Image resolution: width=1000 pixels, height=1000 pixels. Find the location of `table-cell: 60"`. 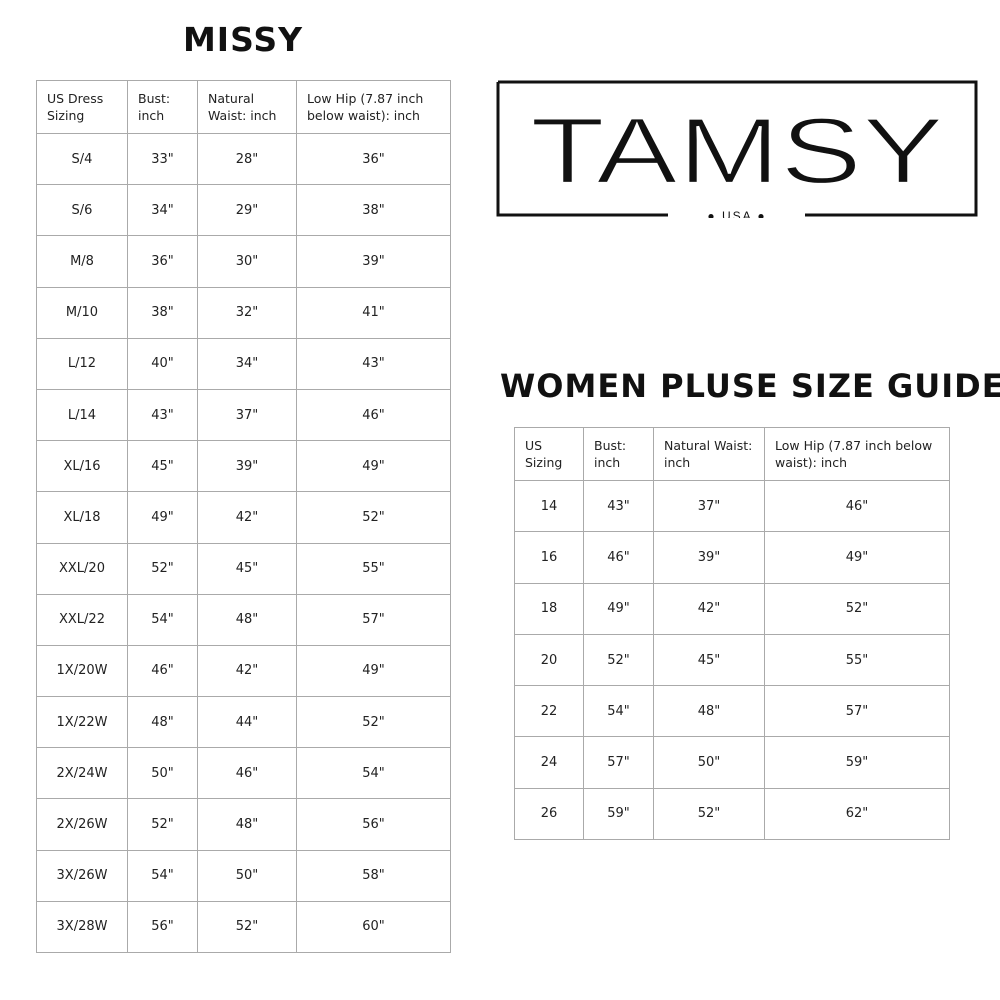

table-cell: 60" is located at coordinates (373, 927).